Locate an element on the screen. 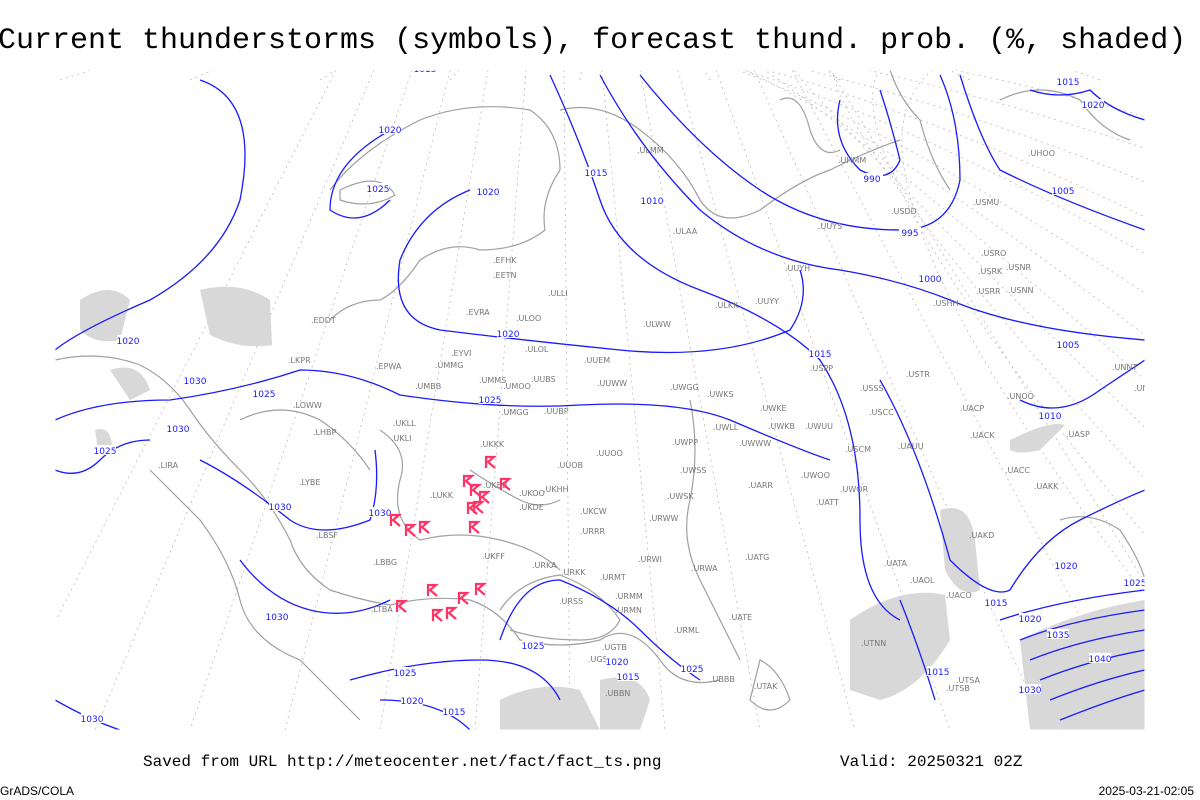 The width and height of the screenshot is (1200, 800). valid-time-text: Valid: 20250321 02Z is located at coordinates (931, 762).